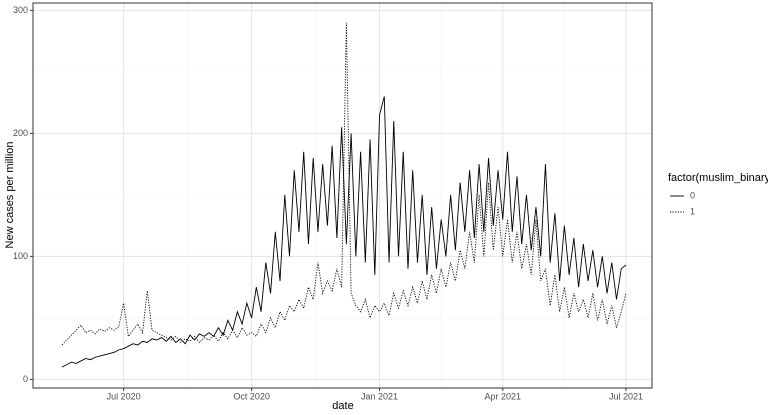  What do you see at coordinates (20, 10) in the screenshot?
I see `y-tick-label: 300` at bounding box center [20, 10].